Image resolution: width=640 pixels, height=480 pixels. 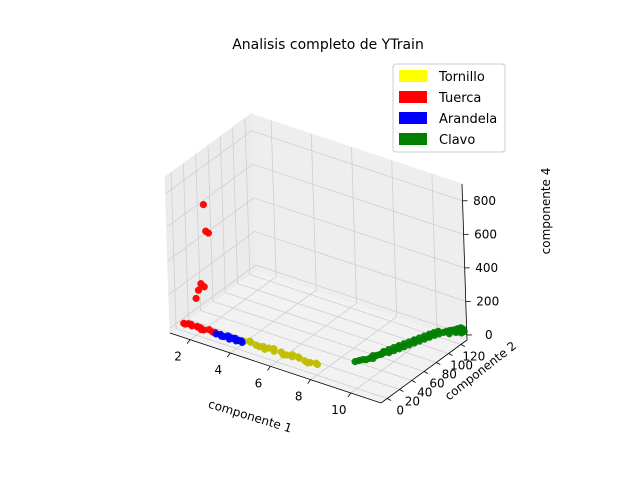 I want to click on x-axis-label: componente 1, so click(x=250, y=416).